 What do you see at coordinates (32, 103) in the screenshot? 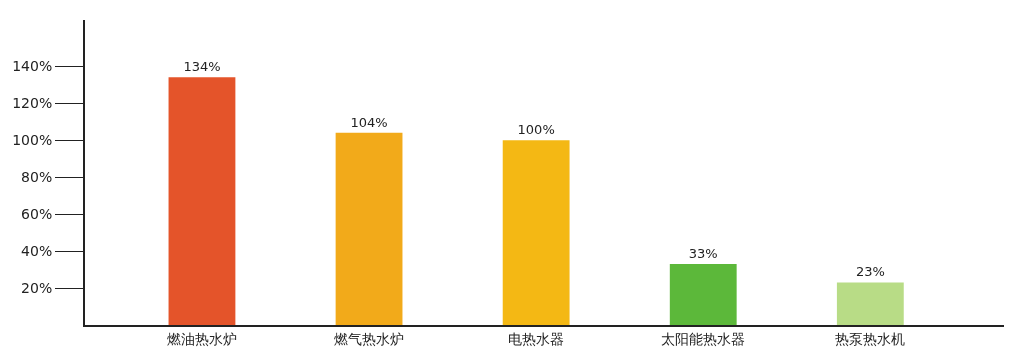
I see `y-tick-label: 120%` at bounding box center [32, 103].